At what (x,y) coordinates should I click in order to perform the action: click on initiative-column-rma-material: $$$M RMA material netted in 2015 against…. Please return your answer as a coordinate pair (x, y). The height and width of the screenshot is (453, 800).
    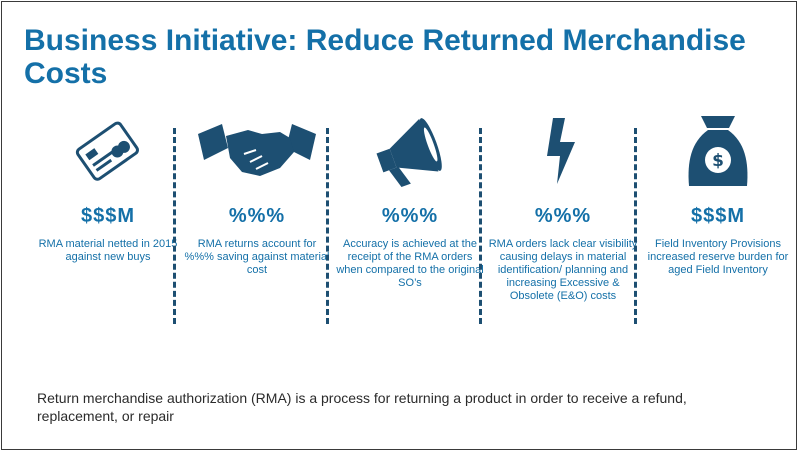
    Looking at the image, I should click on (108, 188).